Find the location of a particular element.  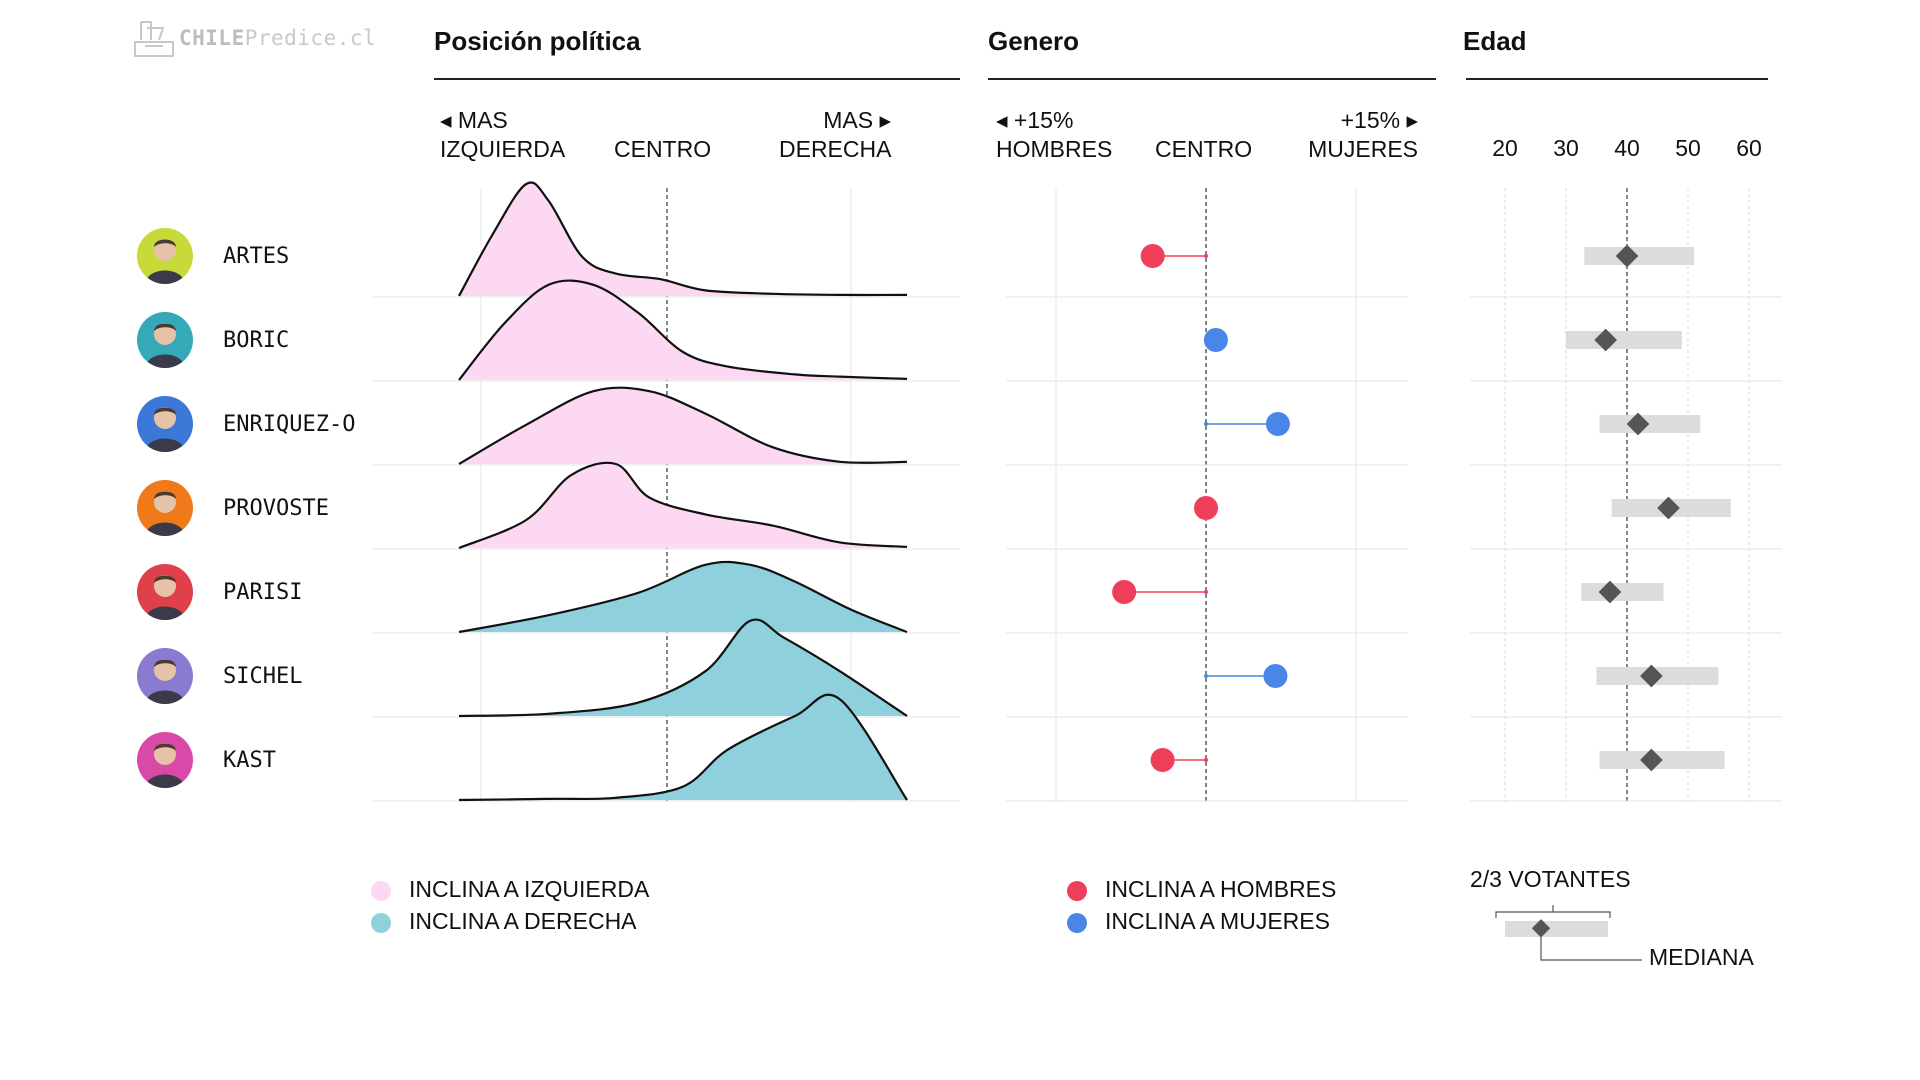

legend-range-bar is located at coordinates (1556, 929).